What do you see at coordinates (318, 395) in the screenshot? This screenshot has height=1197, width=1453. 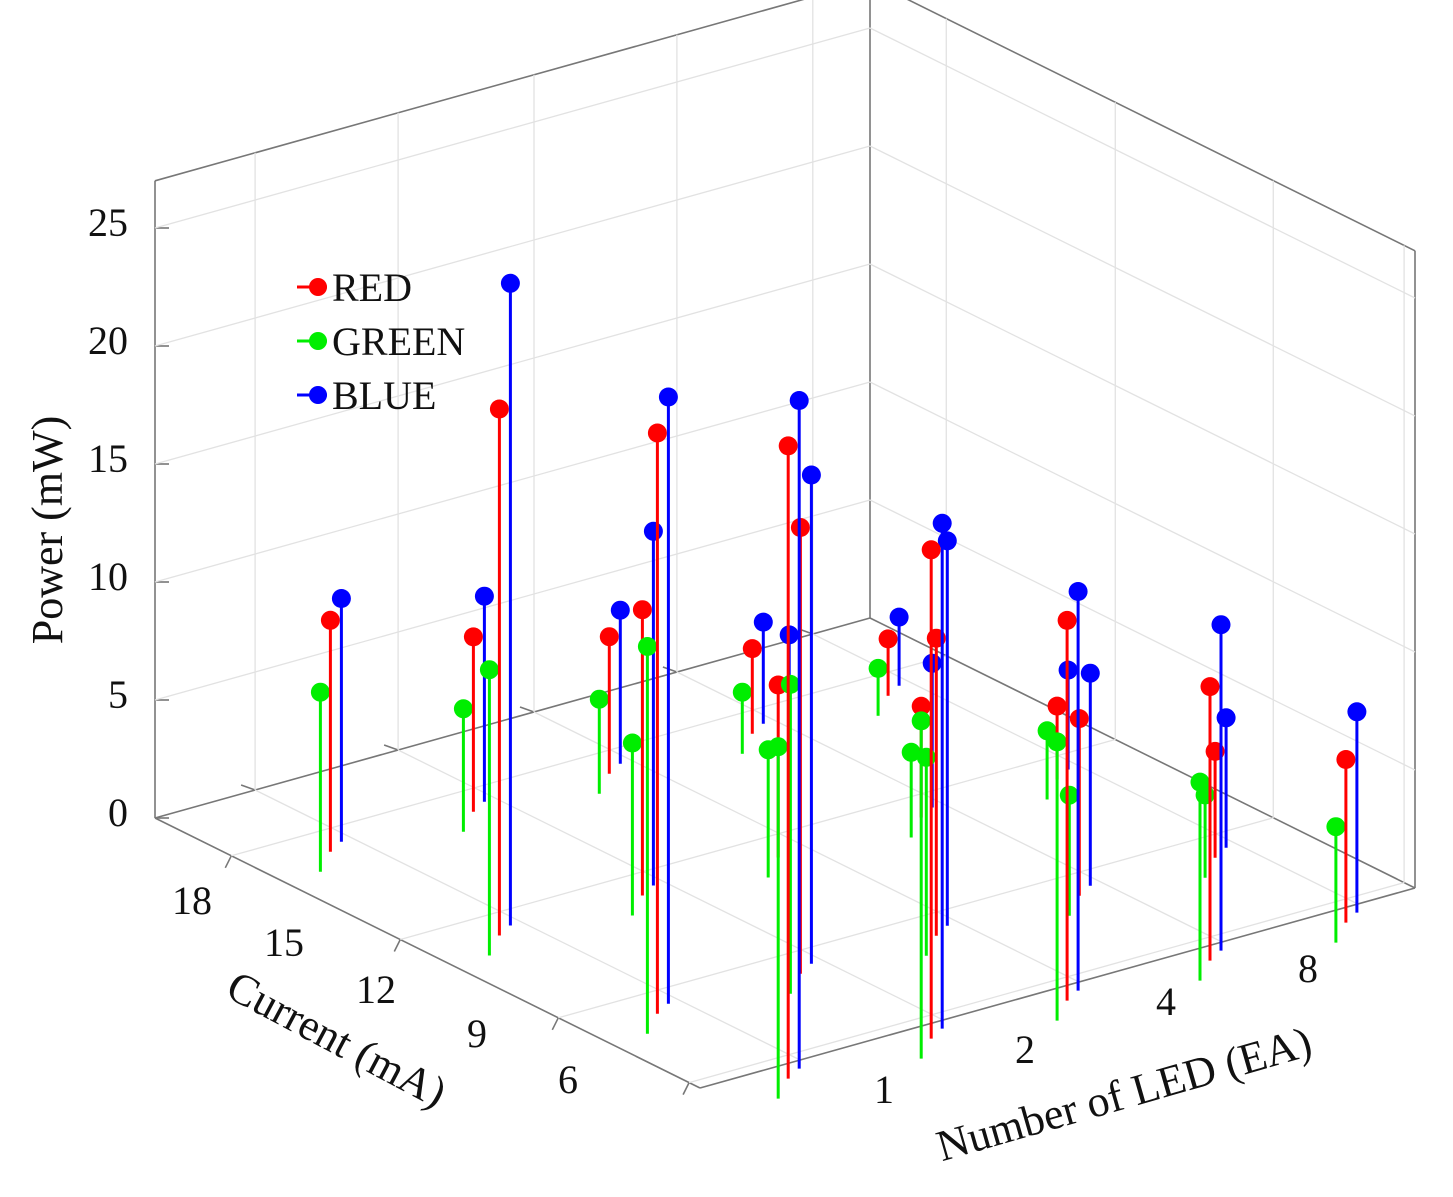 I see `legend-marker-blue` at bounding box center [318, 395].